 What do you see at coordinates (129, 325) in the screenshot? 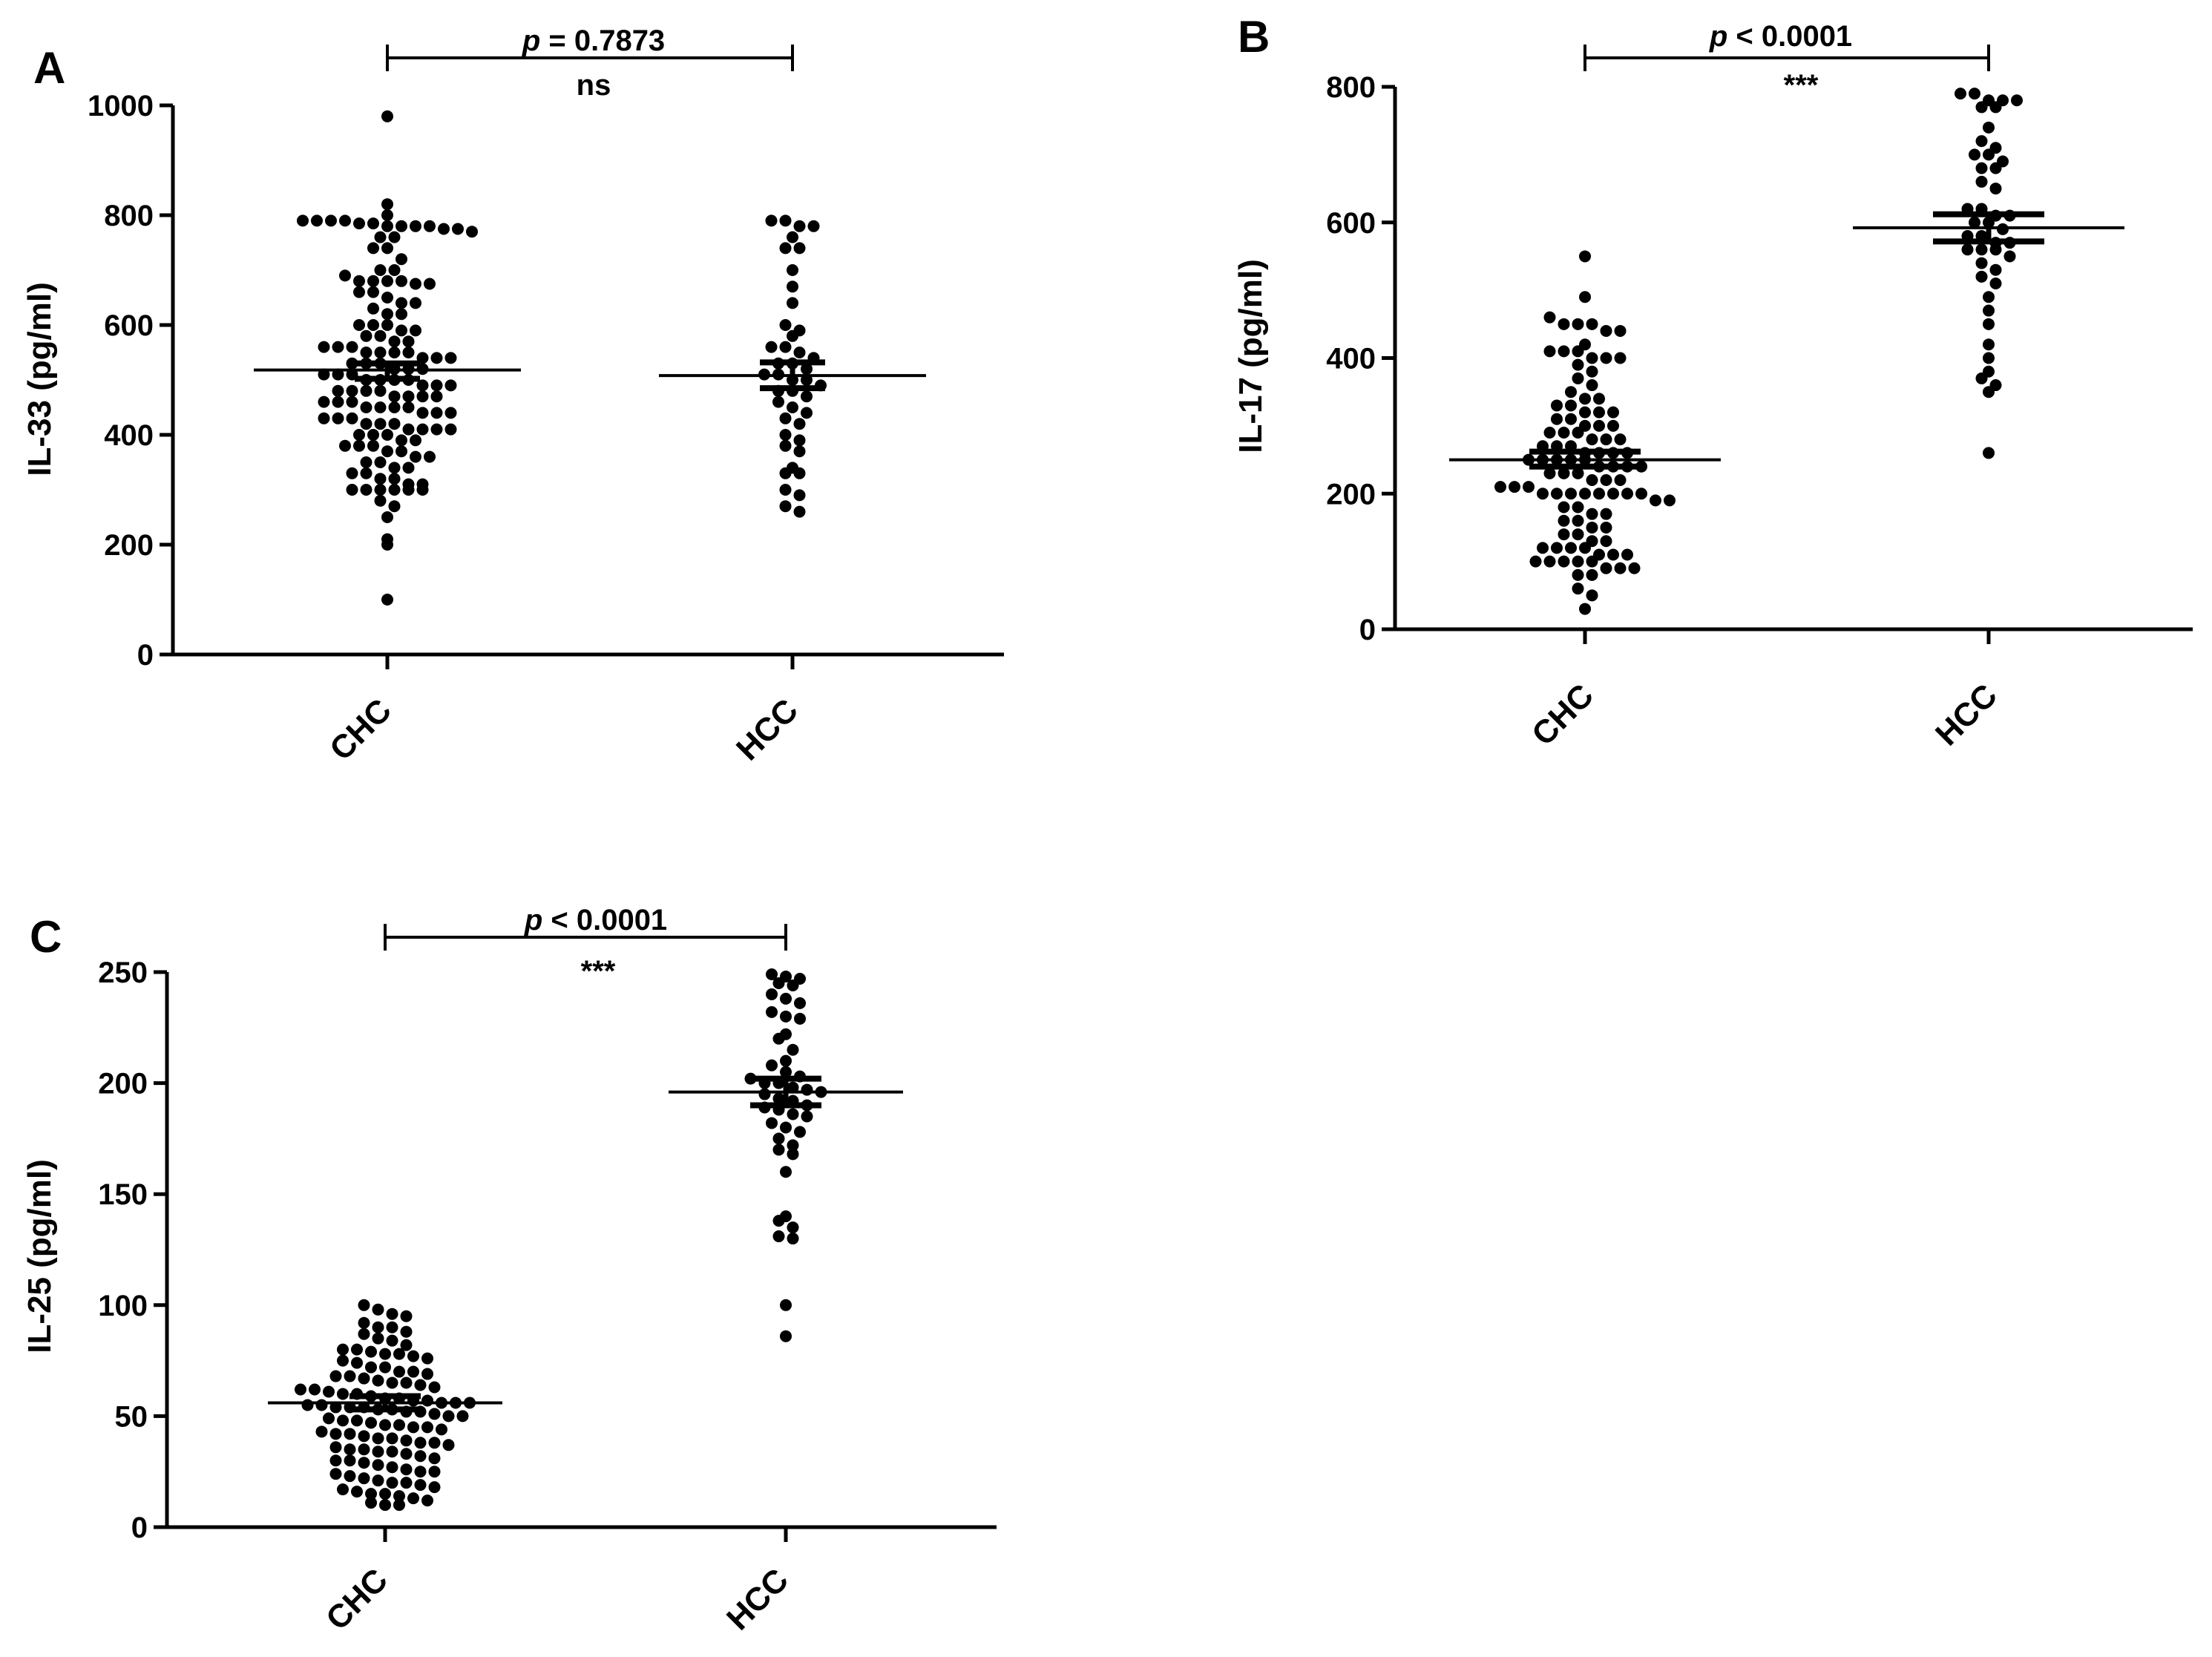
I see `y-tick-label: 600` at bounding box center [129, 325].